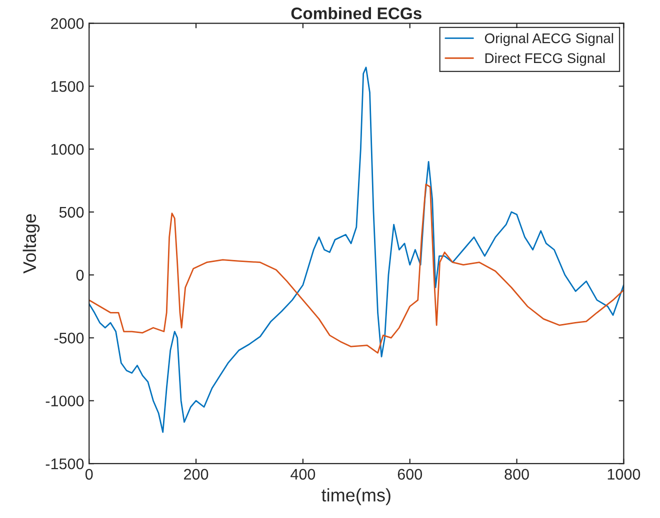 The width and height of the screenshot is (660, 518). Describe the element at coordinates (67, 86) in the screenshot. I see `y-tick-label: 1500` at that location.